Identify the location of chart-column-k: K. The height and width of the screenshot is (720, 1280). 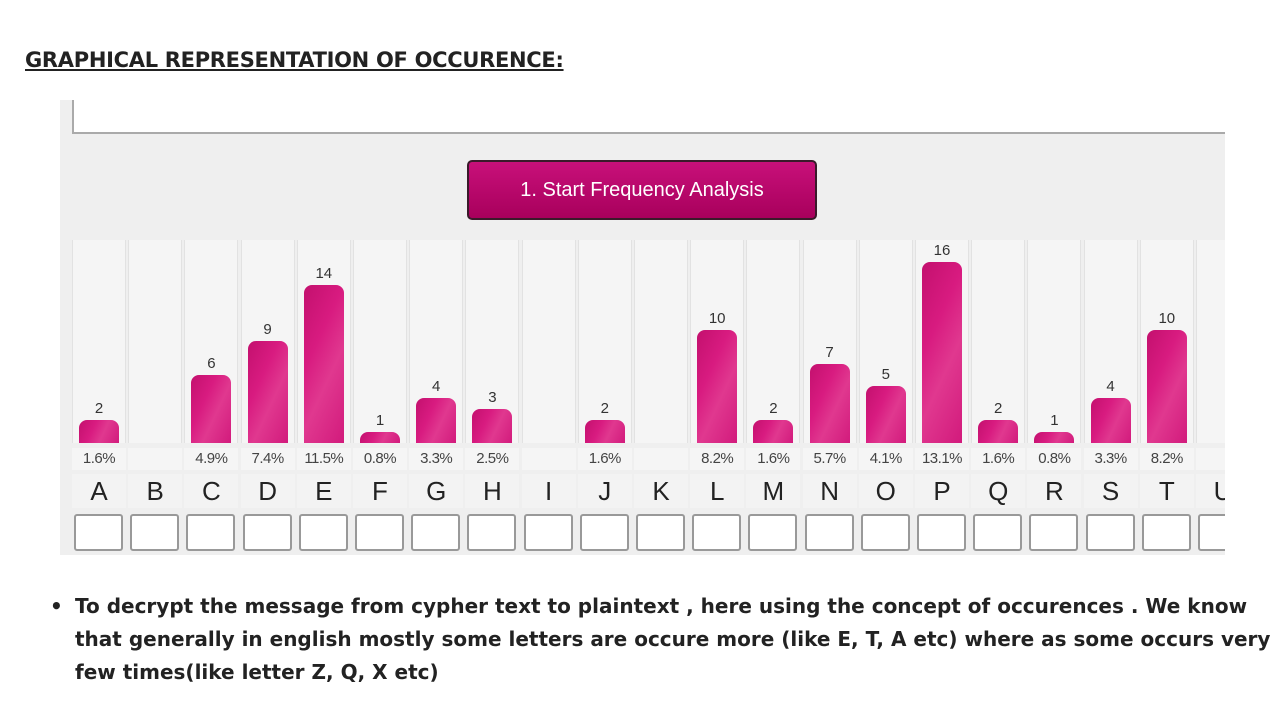
(661, 397).